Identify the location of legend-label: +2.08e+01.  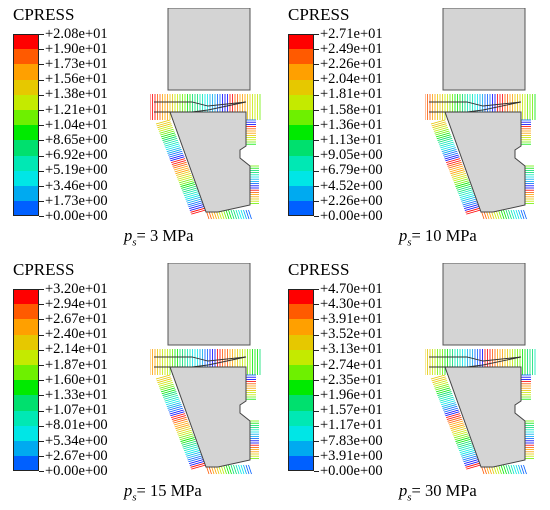
(76, 33).